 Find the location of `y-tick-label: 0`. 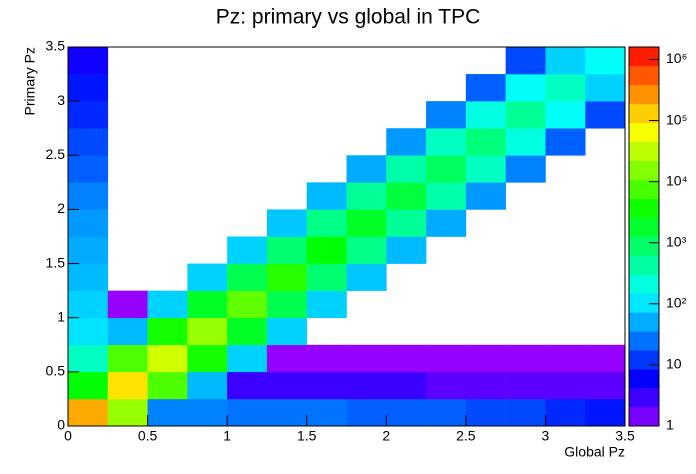

y-tick-label: 0 is located at coordinates (61, 425).